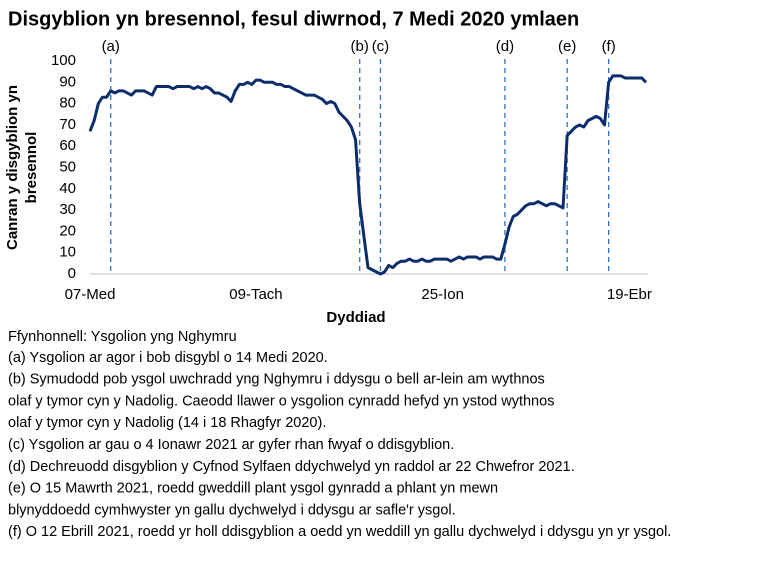 The height and width of the screenshot is (562, 772). What do you see at coordinates (381, 46) in the screenshot?
I see `marker-label: (c)` at bounding box center [381, 46].